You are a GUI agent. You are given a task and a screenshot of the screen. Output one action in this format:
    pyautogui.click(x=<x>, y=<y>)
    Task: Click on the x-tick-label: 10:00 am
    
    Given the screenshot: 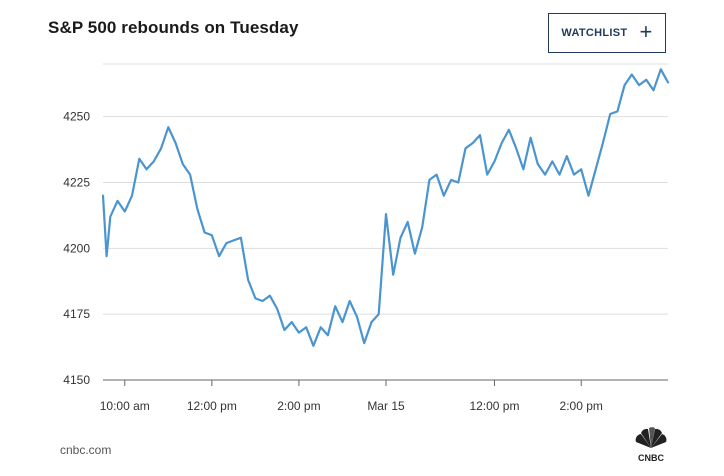 What is the action you would take?
    pyautogui.click(x=125, y=406)
    